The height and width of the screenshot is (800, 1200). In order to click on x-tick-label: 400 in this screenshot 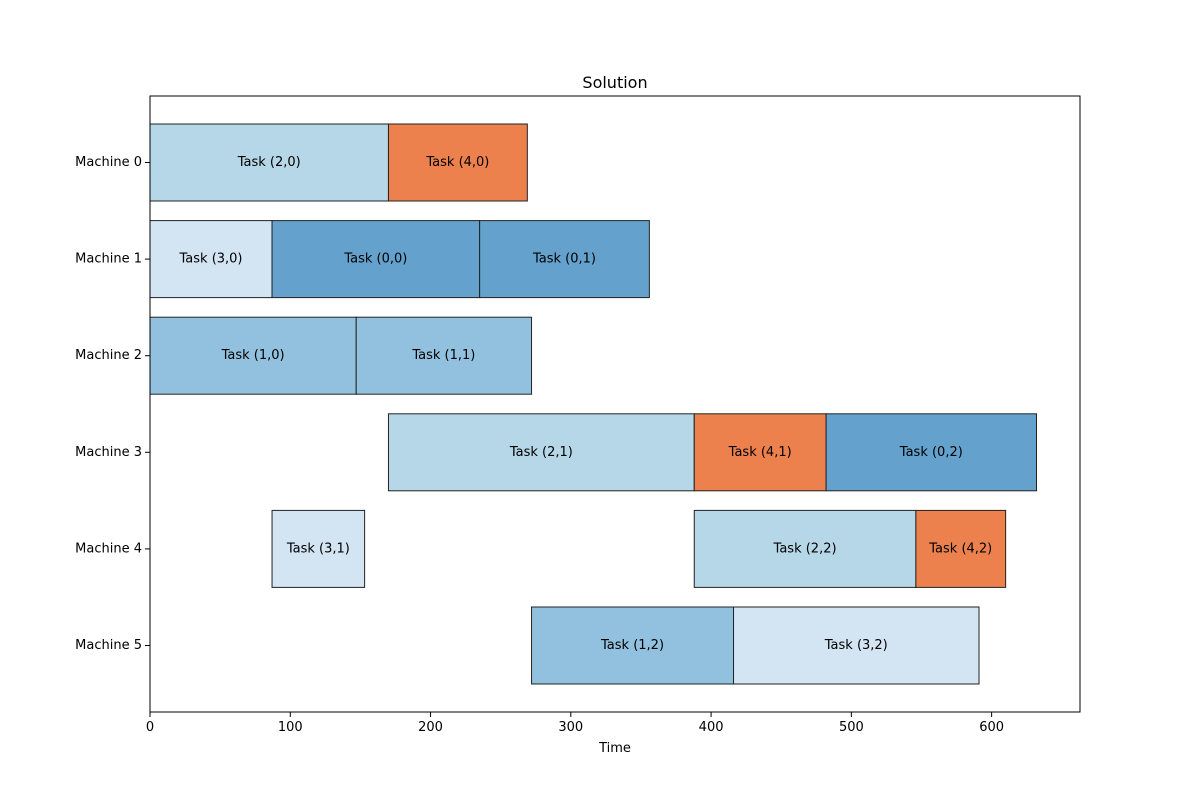, I will do `click(711, 727)`.